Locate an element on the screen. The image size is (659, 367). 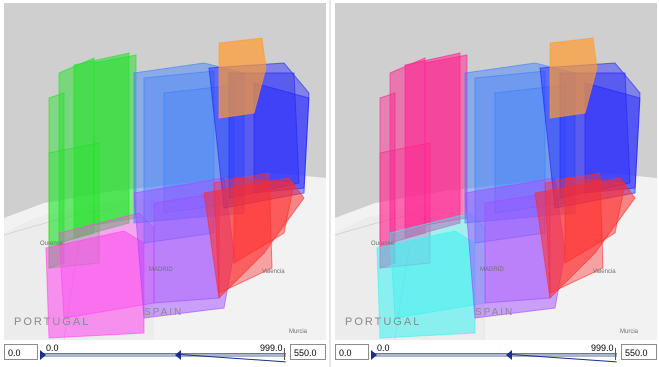
range-controls-right: 0.0 0.0 999.0 550.0 is located at coordinates (496, 353).